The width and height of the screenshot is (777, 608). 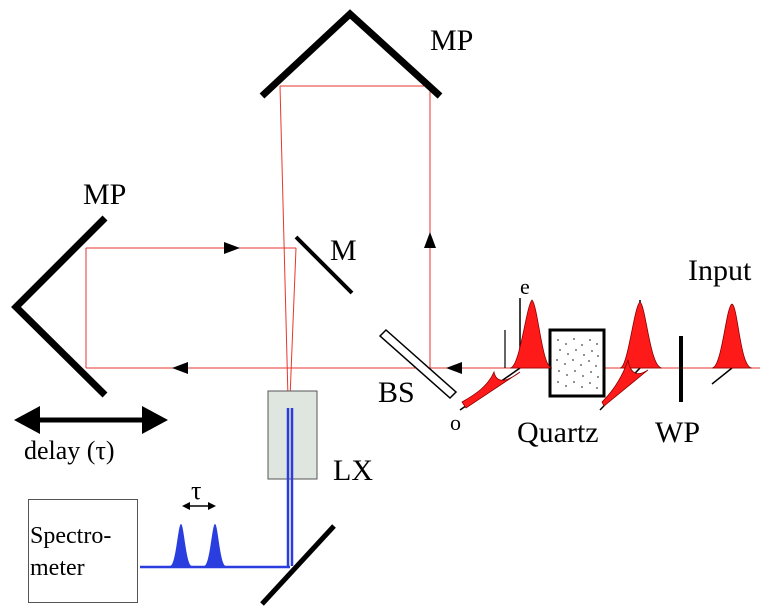 I want to click on blue-beam, so click(x=217, y=488).